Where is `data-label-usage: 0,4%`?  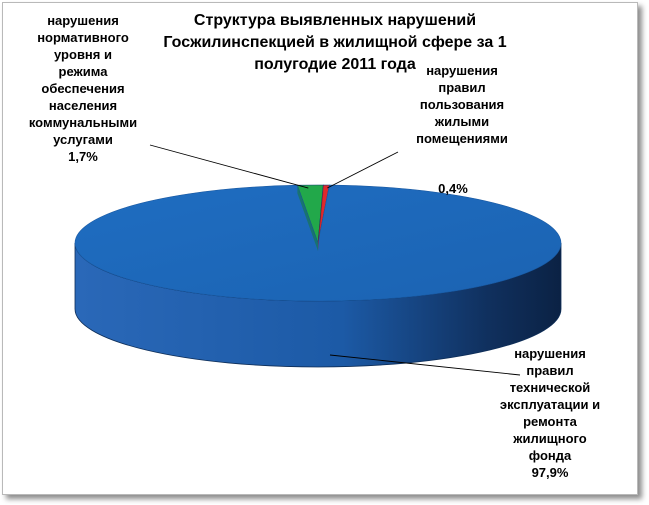 data-label-usage: 0,4% is located at coordinates (453, 188).